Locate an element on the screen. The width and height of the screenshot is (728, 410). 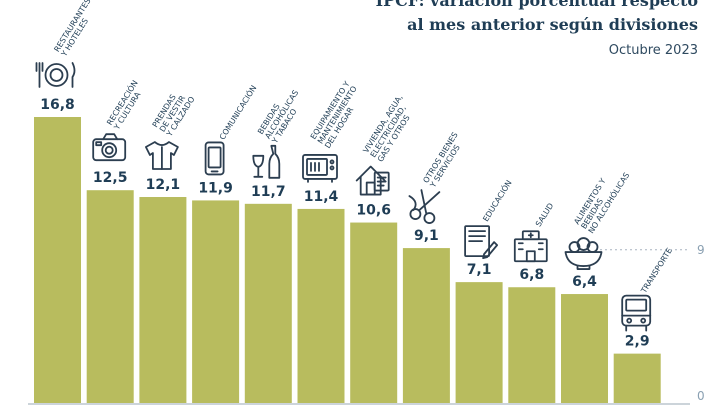
value-label-5: 11,7 is located at coordinates (268, 192).